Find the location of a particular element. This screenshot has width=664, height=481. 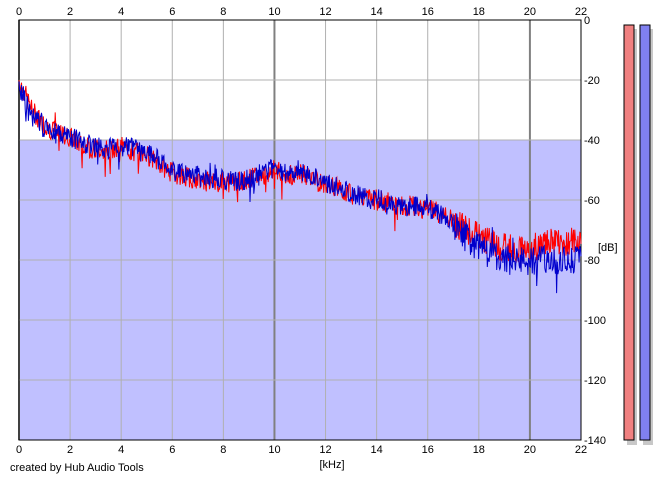

y-tick-label: -120 is located at coordinates (595, 381).